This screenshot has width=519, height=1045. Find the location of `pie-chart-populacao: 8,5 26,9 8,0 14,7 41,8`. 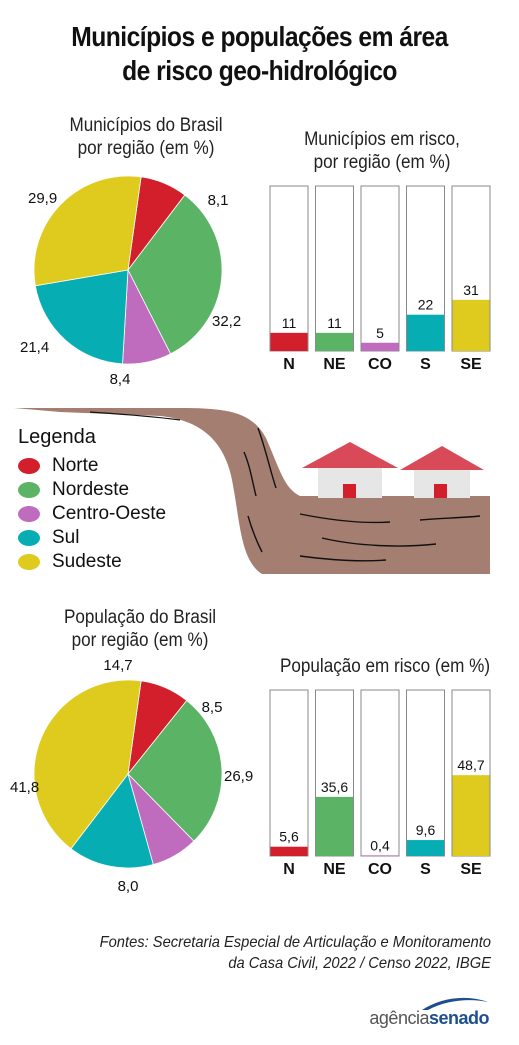

pie-chart-populacao: 8,5 26,9 8,0 14,7 41,8 is located at coordinates (131, 776).